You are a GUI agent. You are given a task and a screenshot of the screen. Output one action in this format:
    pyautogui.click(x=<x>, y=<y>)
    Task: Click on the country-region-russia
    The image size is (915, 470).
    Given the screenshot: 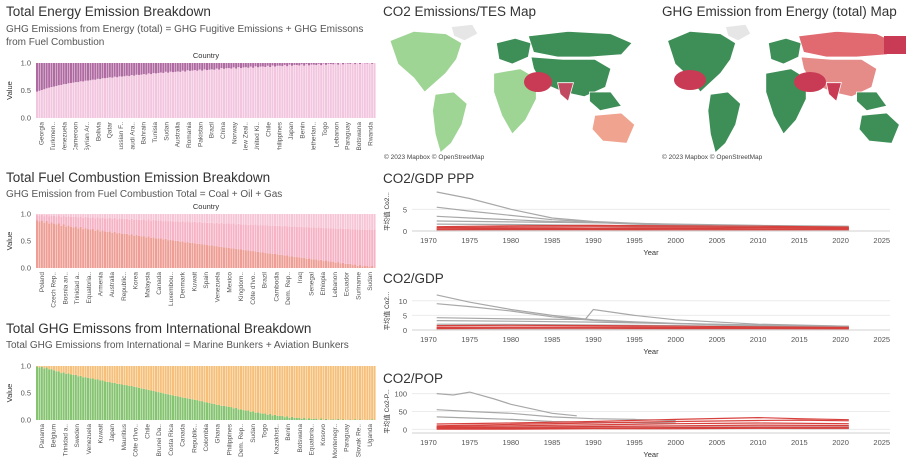 What is the action you would take?
    pyautogui.click(x=848, y=44)
    